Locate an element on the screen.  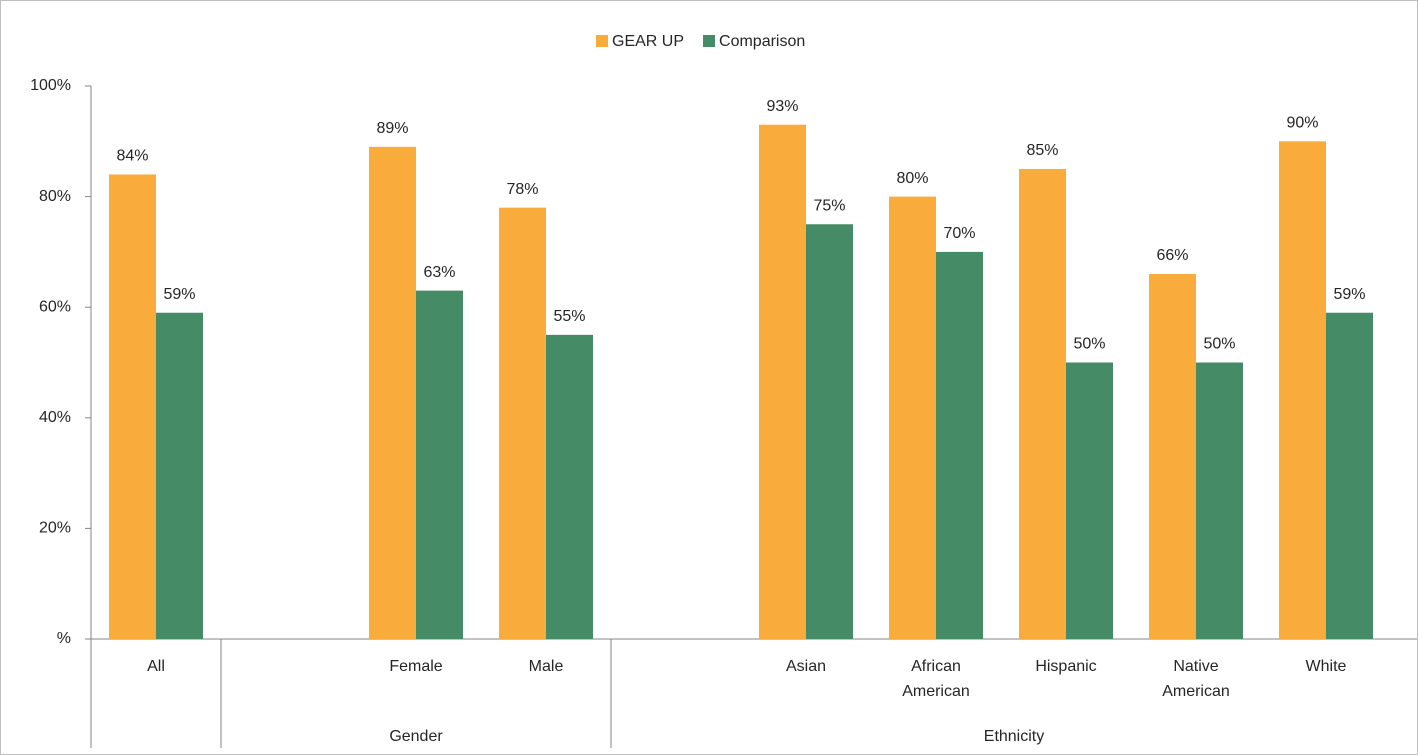
legend-label: Comparison is located at coordinates (762, 41).